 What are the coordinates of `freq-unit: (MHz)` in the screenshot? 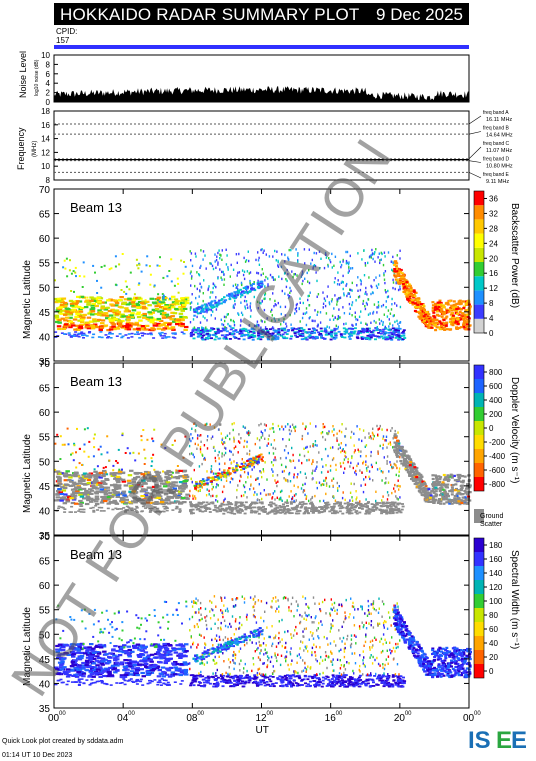 It's located at (35, 149).